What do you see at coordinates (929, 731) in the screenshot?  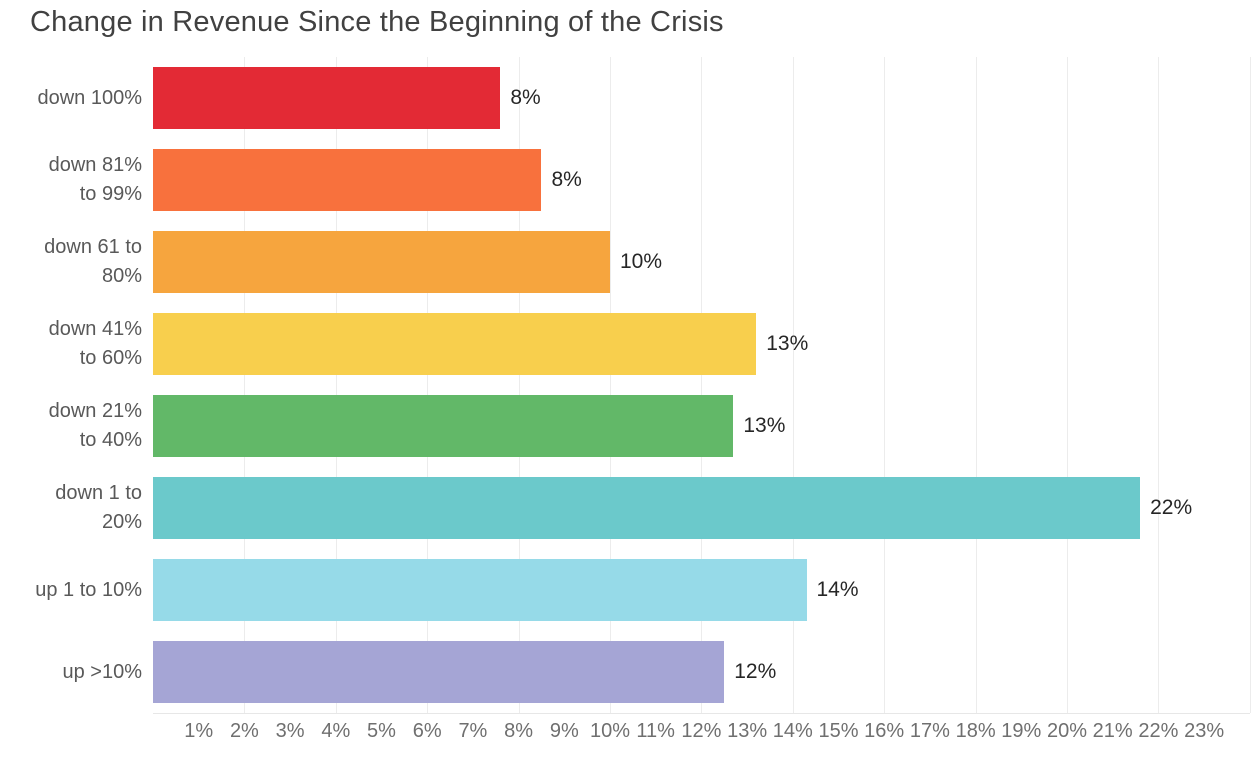 I see `x-tick-17%: 17%` at bounding box center [929, 731].